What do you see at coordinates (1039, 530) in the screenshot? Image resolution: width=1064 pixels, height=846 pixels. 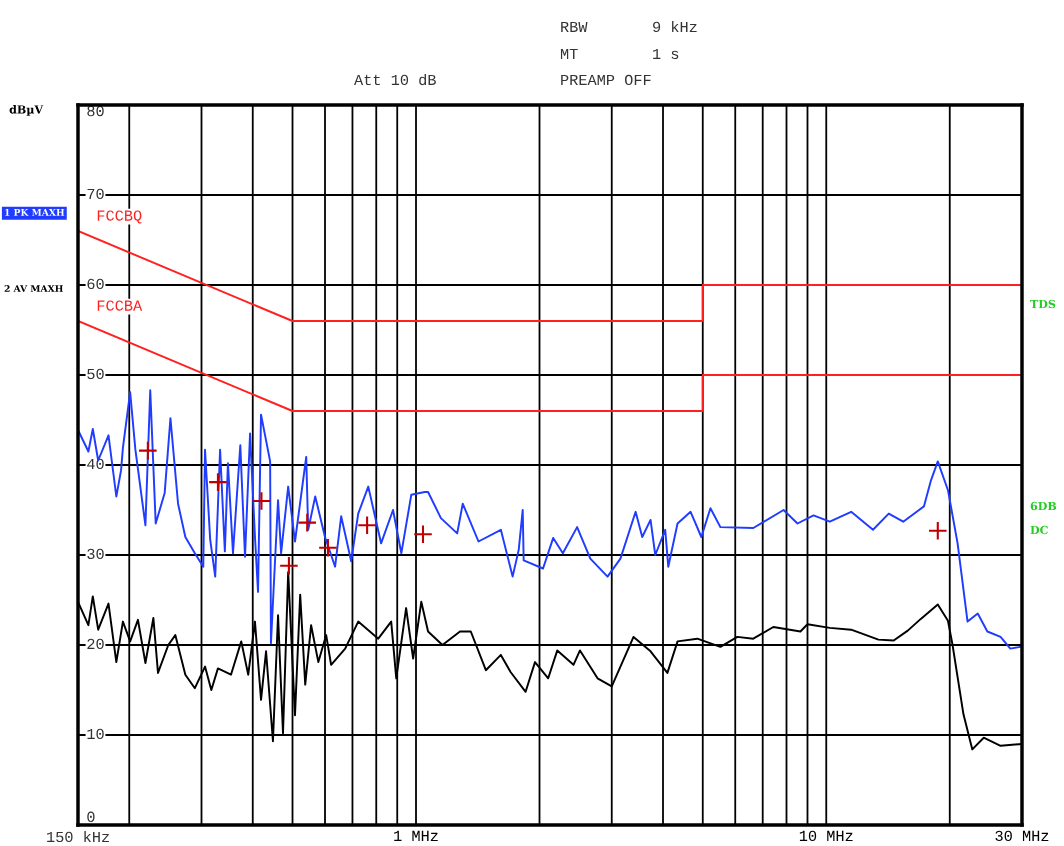 I see `text: DC` at bounding box center [1039, 530].